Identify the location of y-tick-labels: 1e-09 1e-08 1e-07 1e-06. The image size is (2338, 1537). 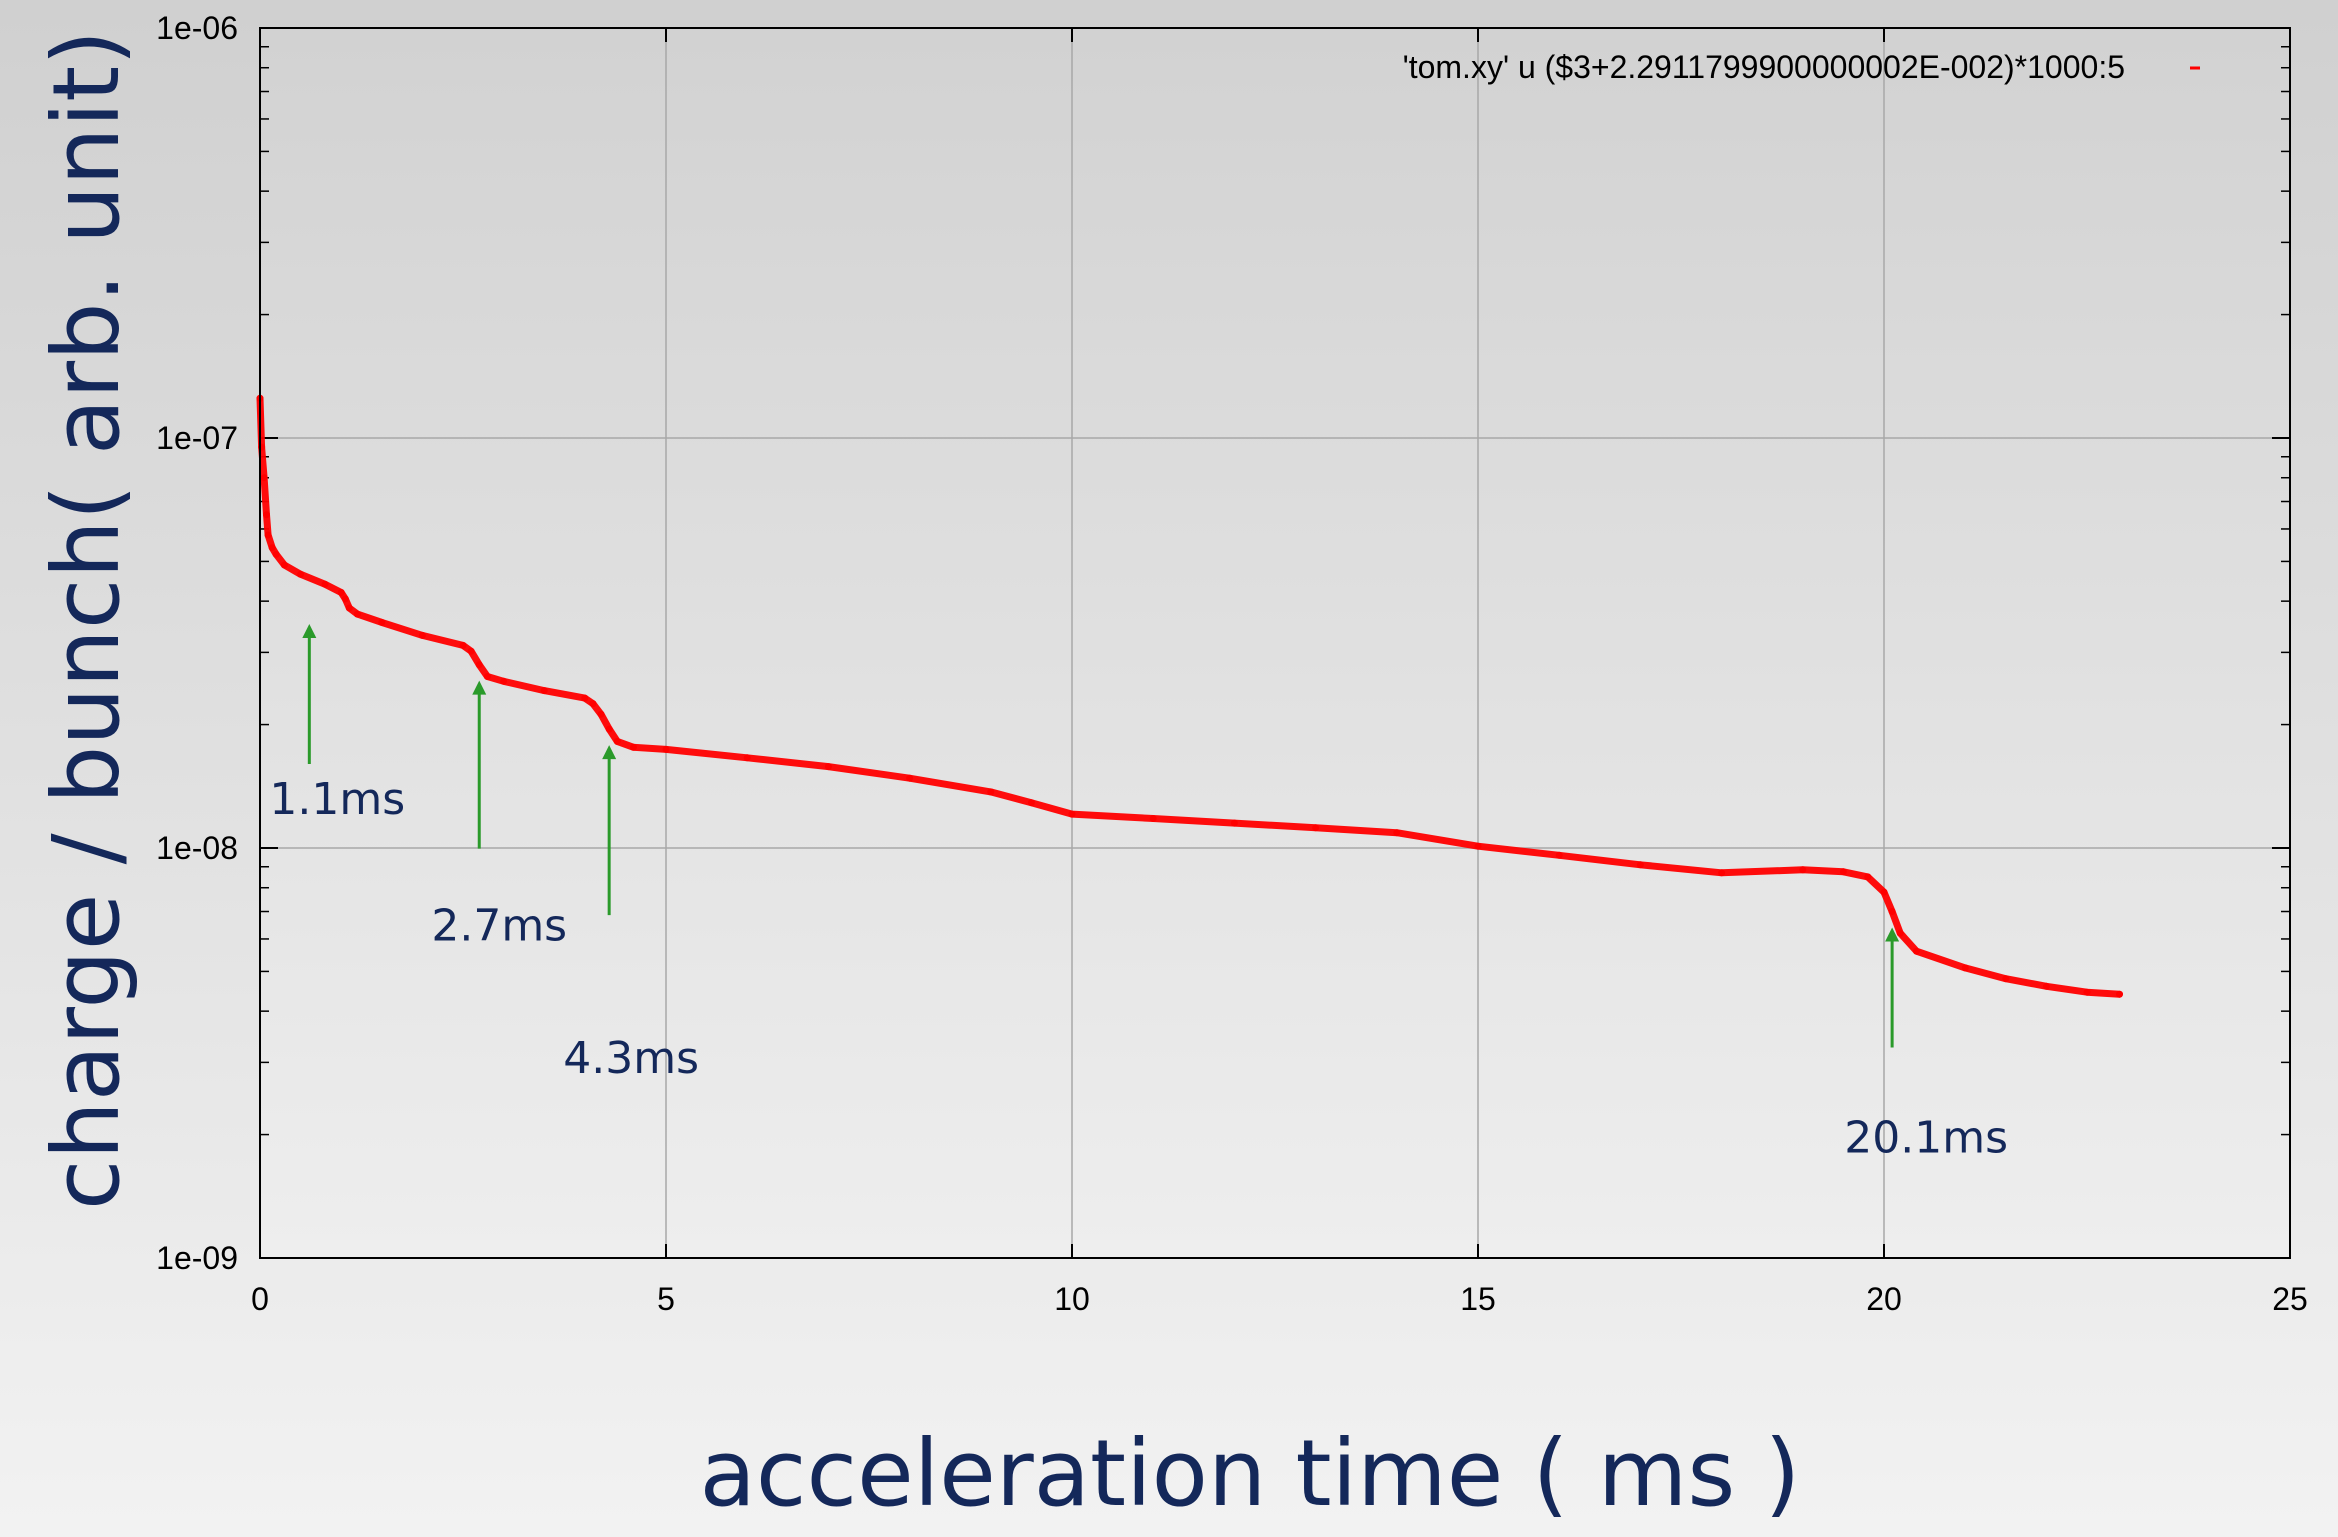
(197, 643).